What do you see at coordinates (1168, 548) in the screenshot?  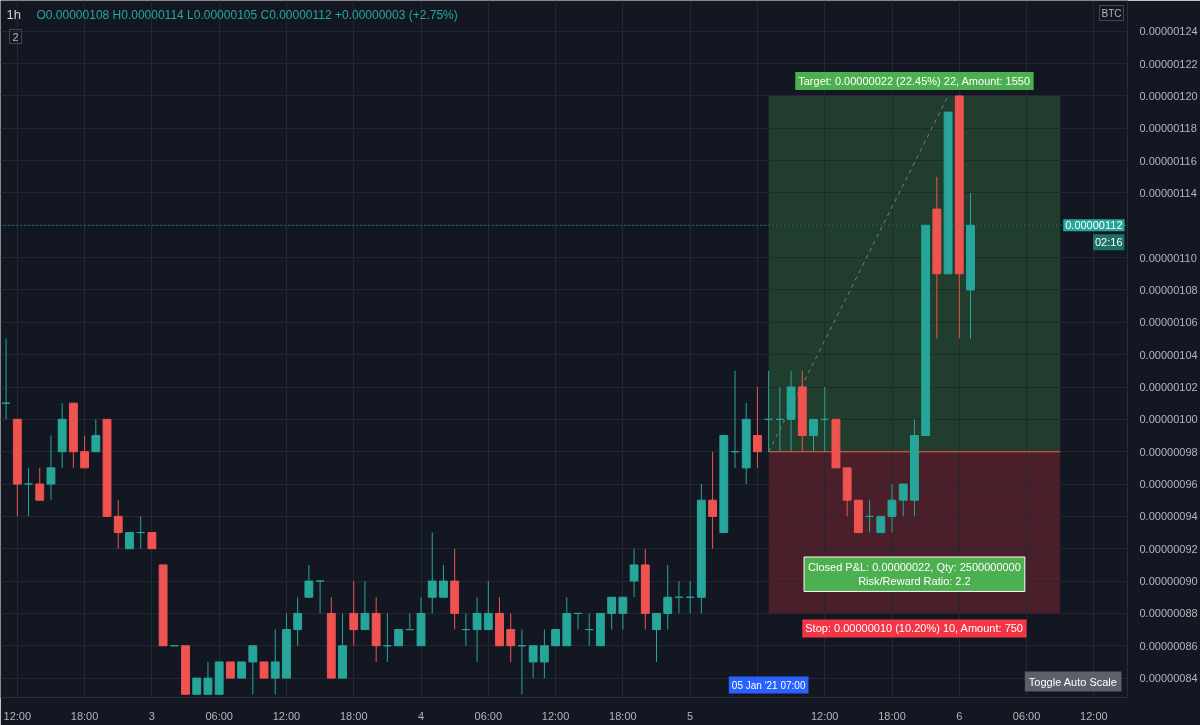 I see `y-tick-label: 0.00000092` at bounding box center [1168, 548].